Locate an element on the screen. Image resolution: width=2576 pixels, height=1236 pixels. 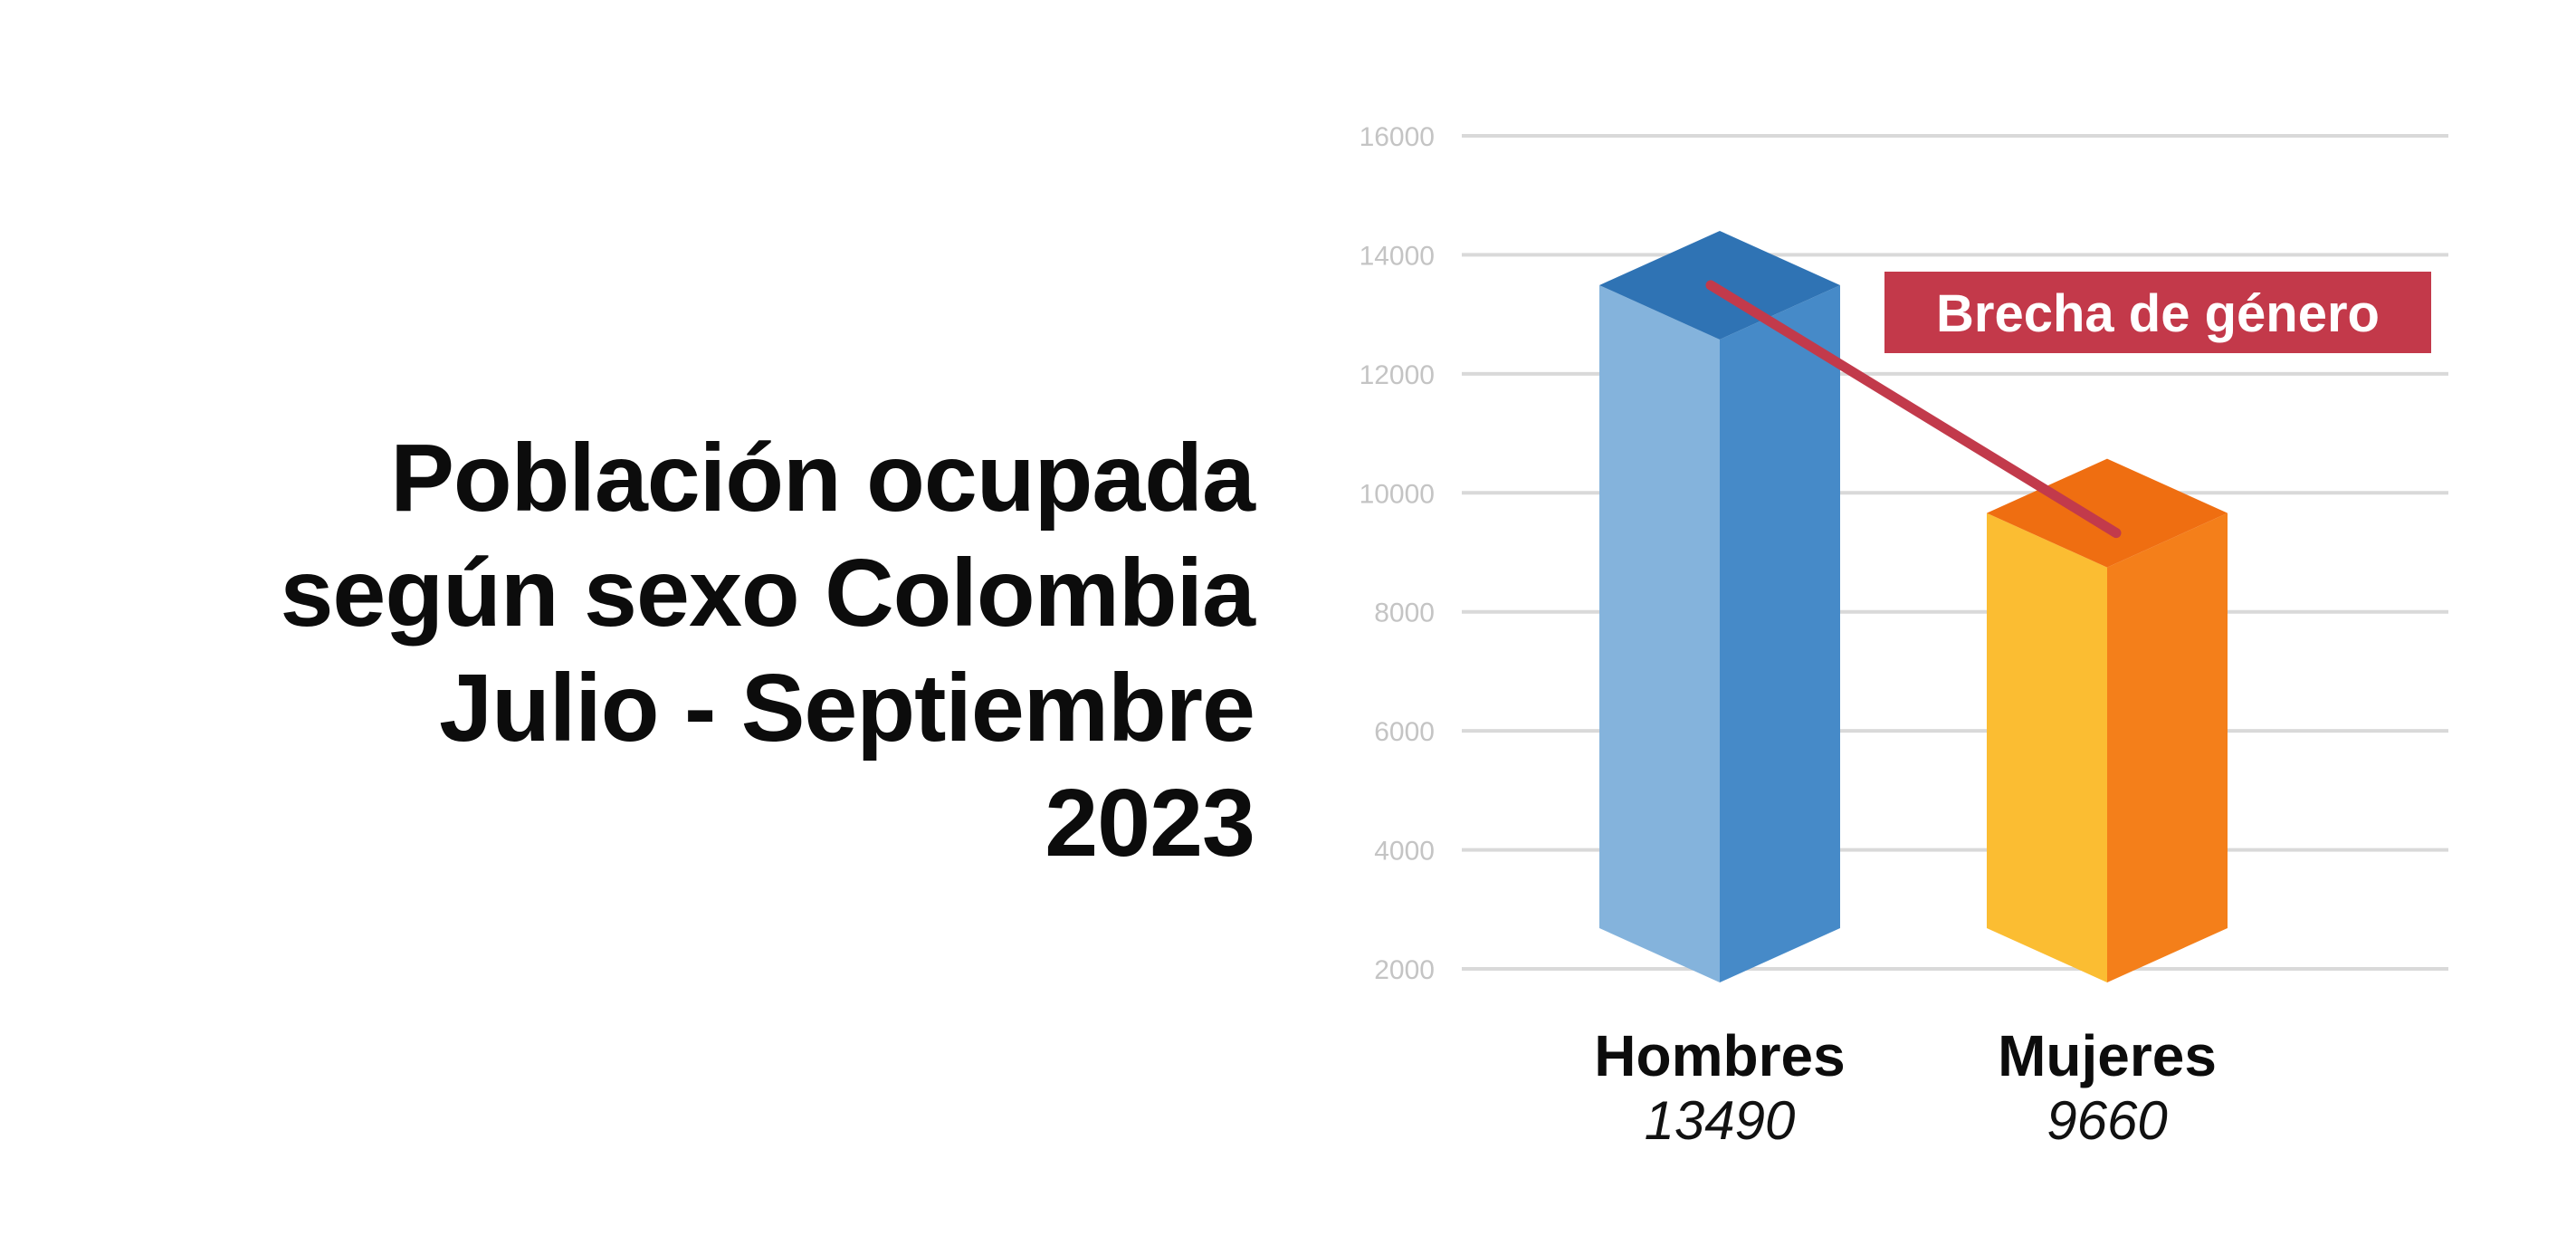
annotation-label: Brecha de género is located at coordinates (2158, 313).